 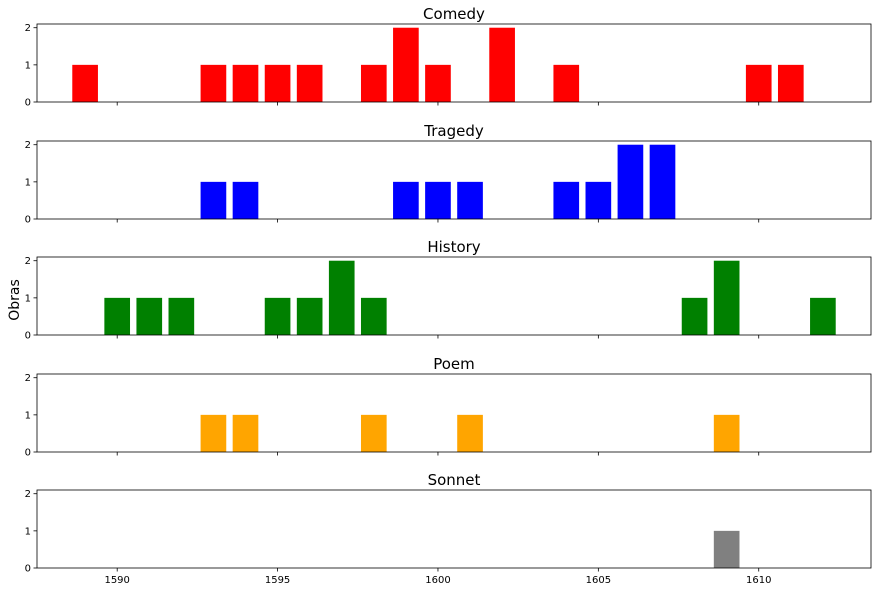 I want to click on x-tick-label: 1600, so click(x=437, y=580).